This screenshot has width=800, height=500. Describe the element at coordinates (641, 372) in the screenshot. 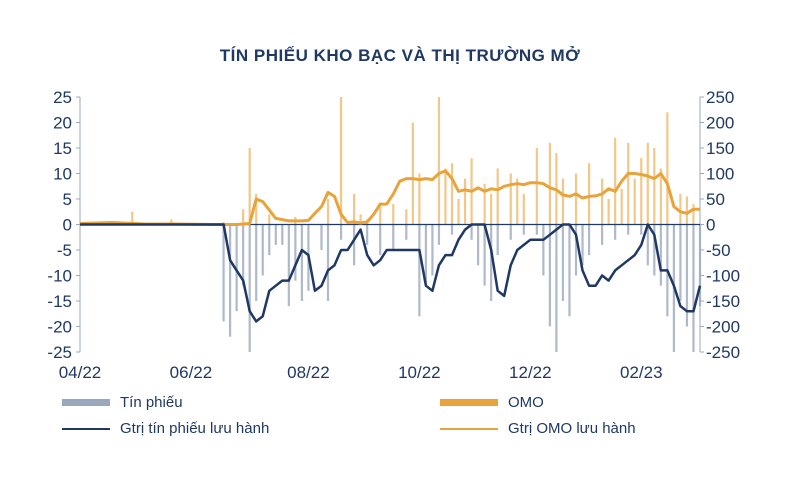

I see `x-tick-label: 02/23` at that location.